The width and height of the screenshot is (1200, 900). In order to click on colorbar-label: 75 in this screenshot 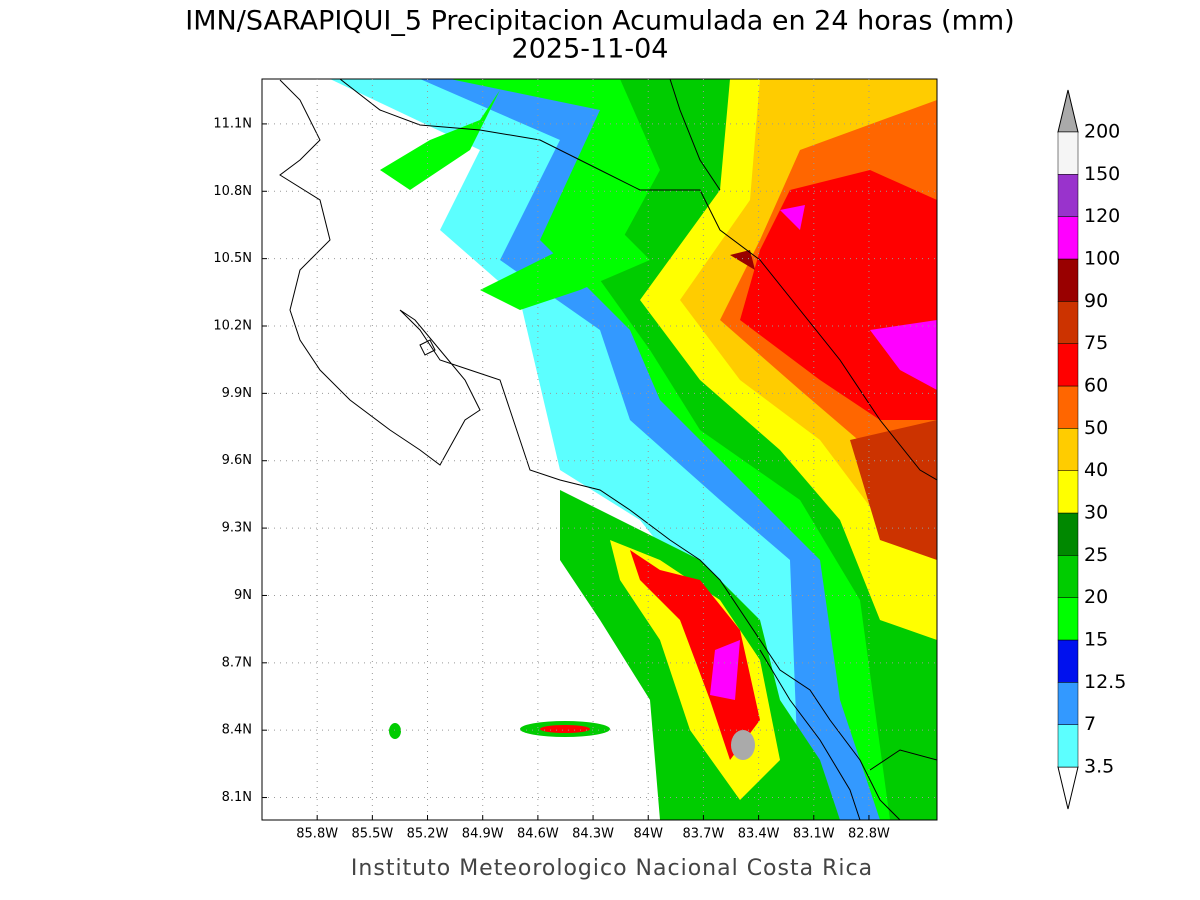, I will do `click(1096, 343)`.